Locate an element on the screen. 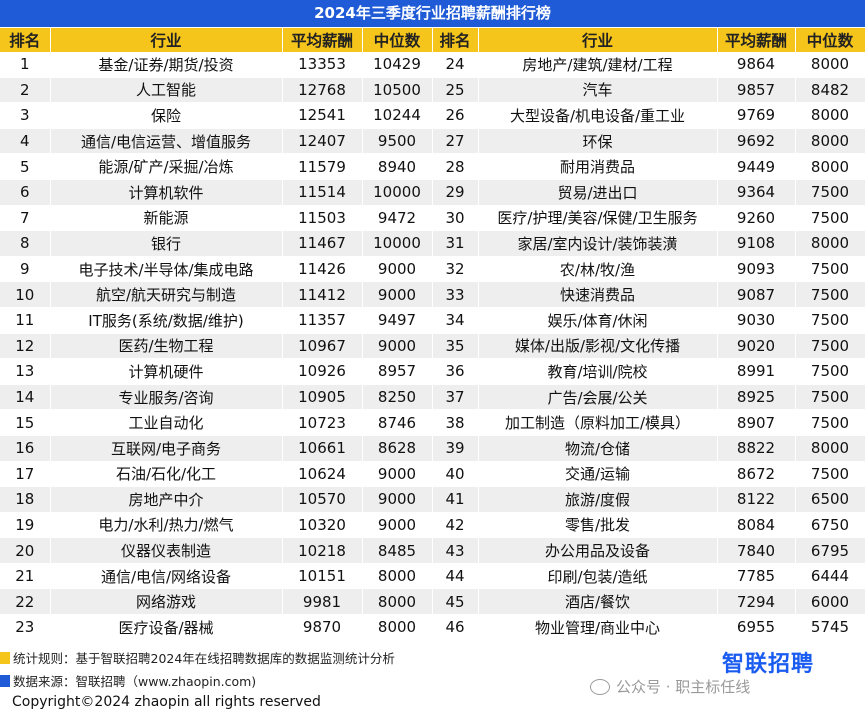 Image resolution: width=865 pixels, height=715 pixels. wechat-icon is located at coordinates (600, 686).